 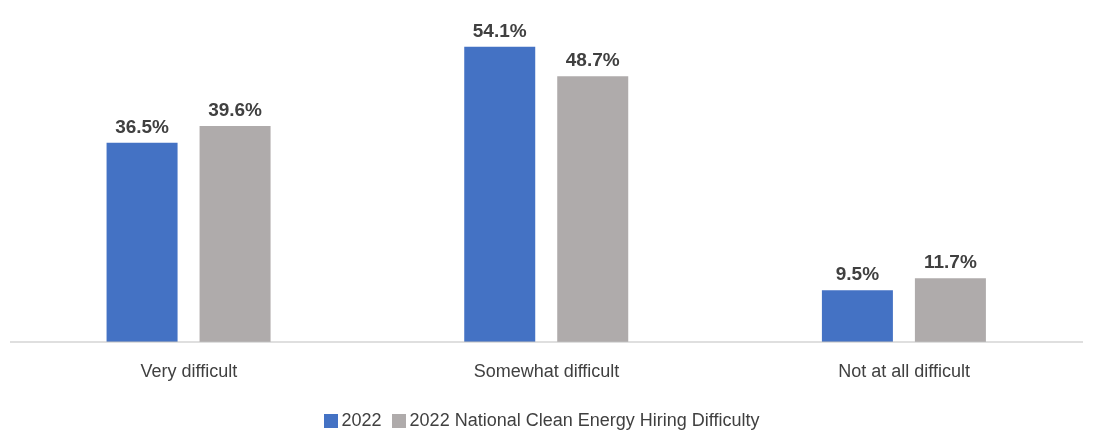 I want to click on legend-label: 2022, so click(x=361, y=420).